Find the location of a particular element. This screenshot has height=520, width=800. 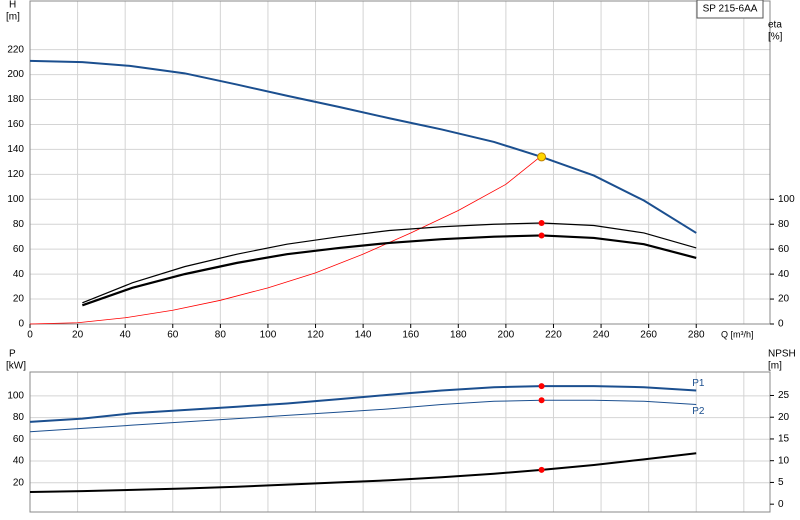

y-tick-label: 120 is located at coordinates (15, 174).